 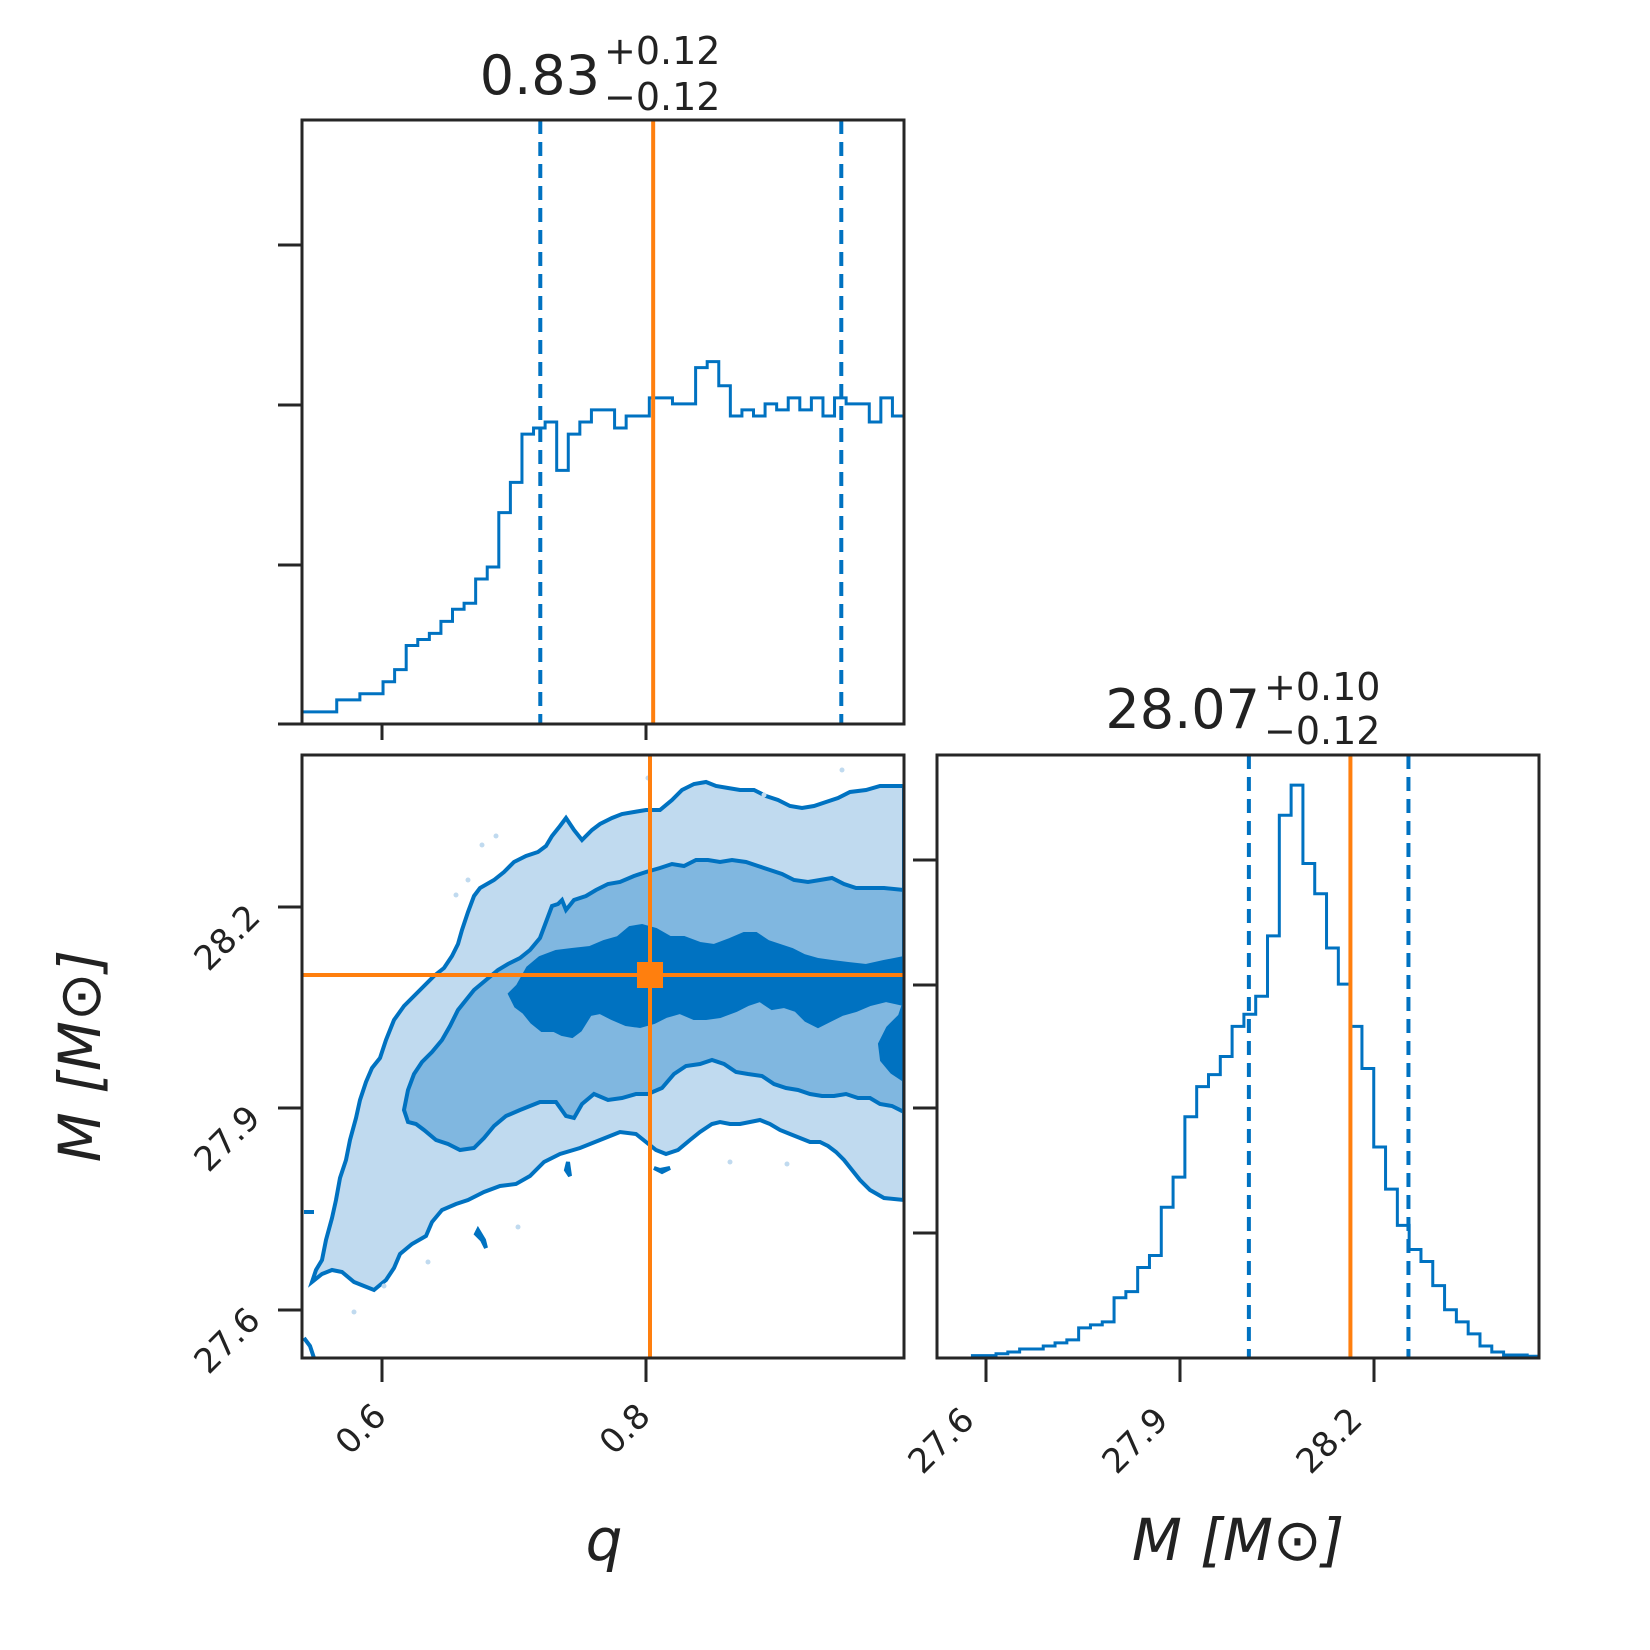 I want to click on scatter-points, so click(x=598, y=1041).